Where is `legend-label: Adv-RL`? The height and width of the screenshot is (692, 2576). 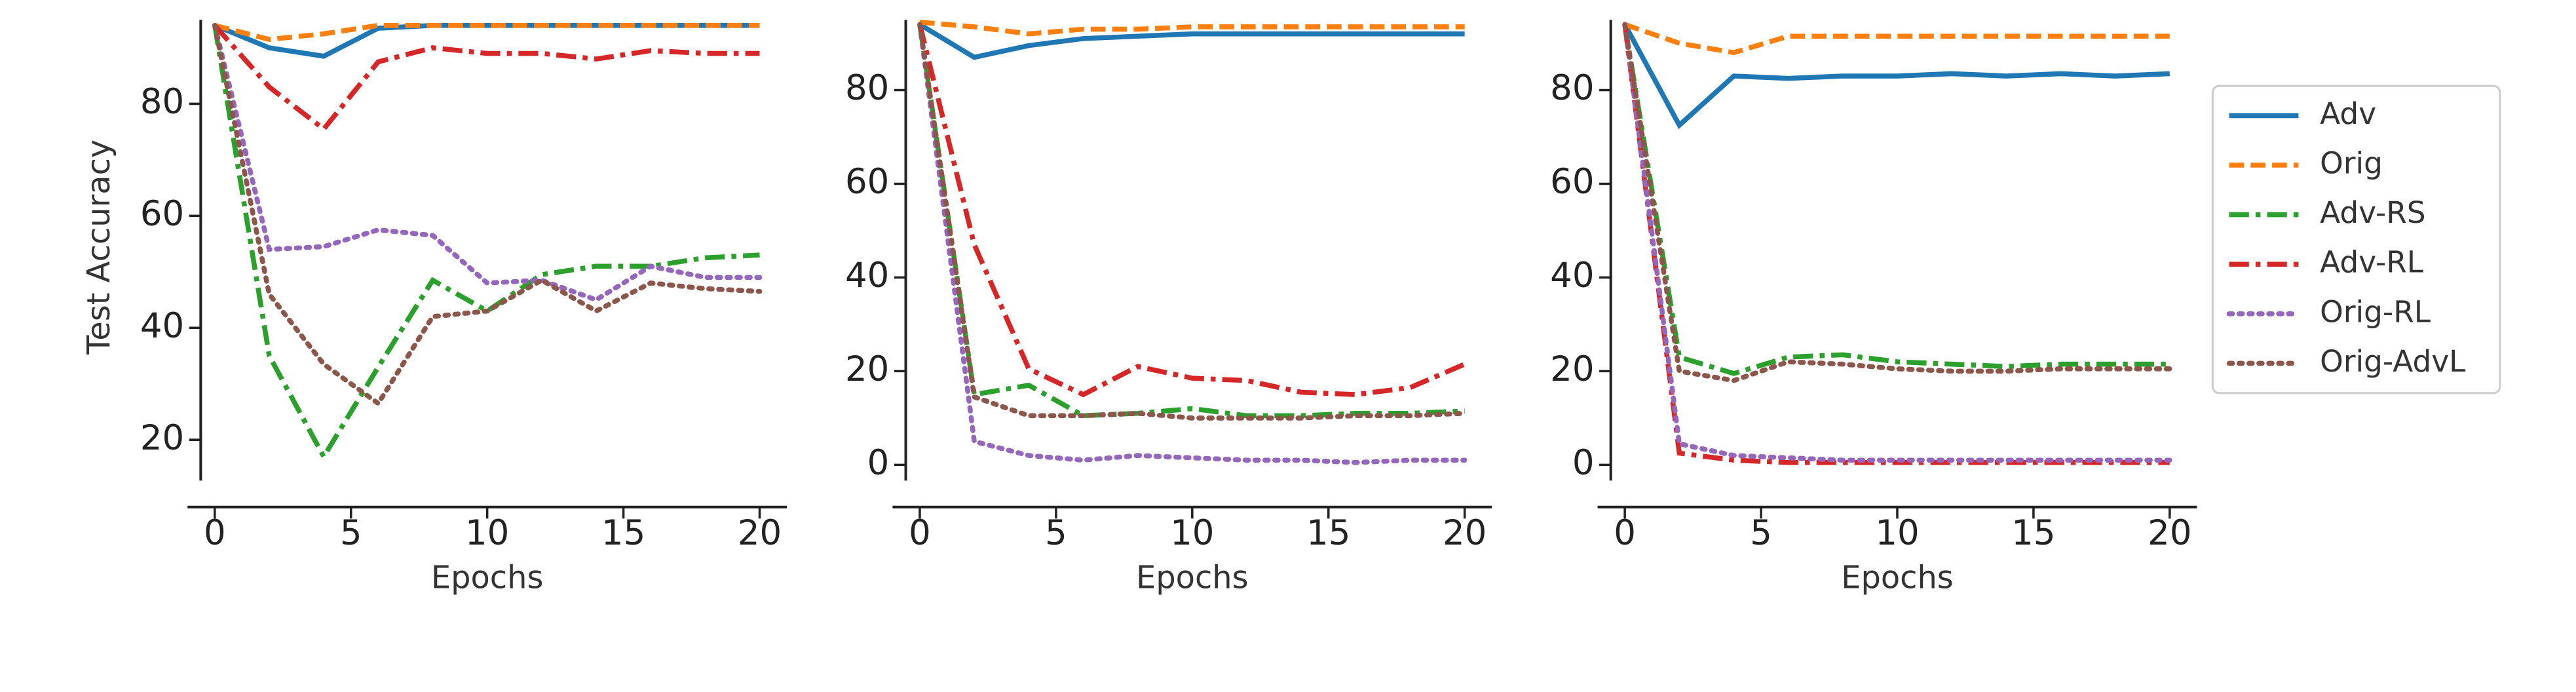
legend-label: Adv-RL is located at coordinates (2372, 262).